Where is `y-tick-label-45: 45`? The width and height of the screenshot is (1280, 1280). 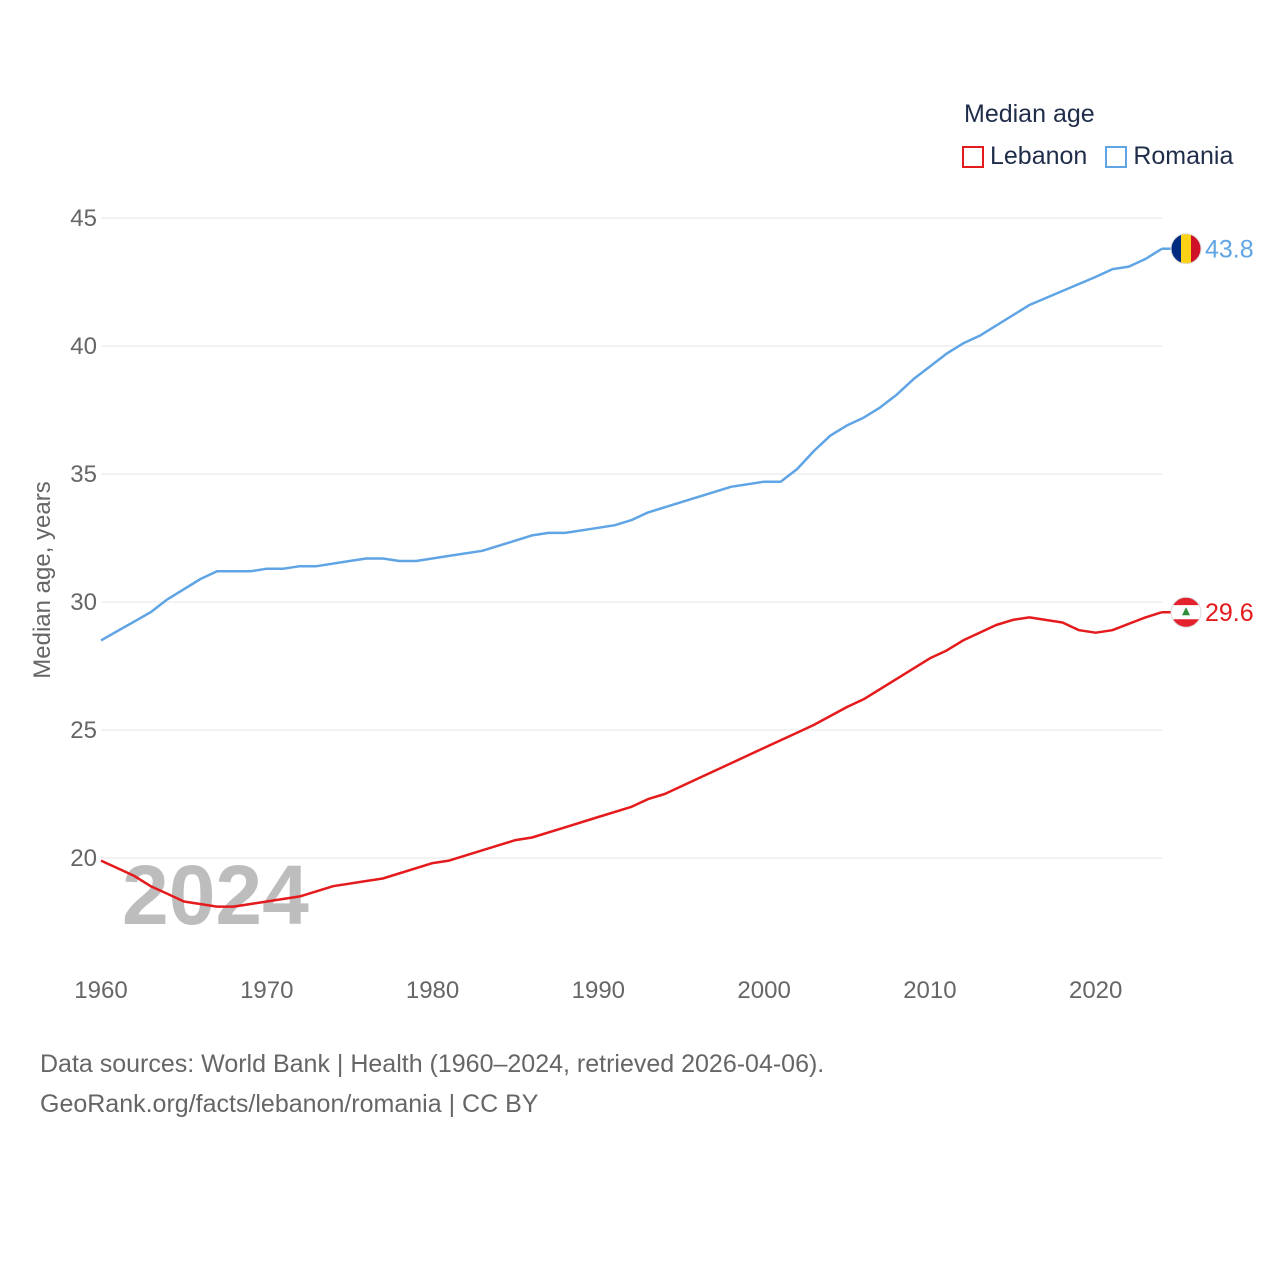 y-tick-label-45: 45 is located at coordinates (83, 218).